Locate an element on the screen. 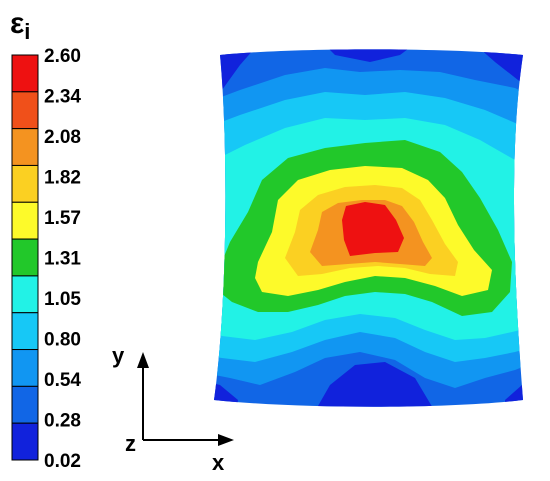 This screenshot has width=550, height=481. legend-tick-label: 0.80 is located at coordinates (62, 340).